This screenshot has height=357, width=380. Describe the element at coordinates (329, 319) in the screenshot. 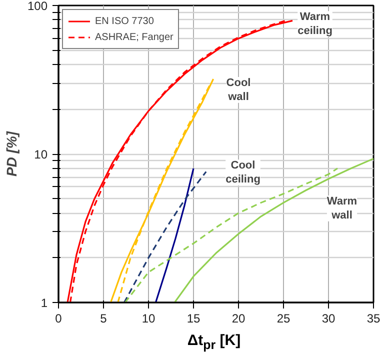

I see `x-tick-label: 30` at that location.